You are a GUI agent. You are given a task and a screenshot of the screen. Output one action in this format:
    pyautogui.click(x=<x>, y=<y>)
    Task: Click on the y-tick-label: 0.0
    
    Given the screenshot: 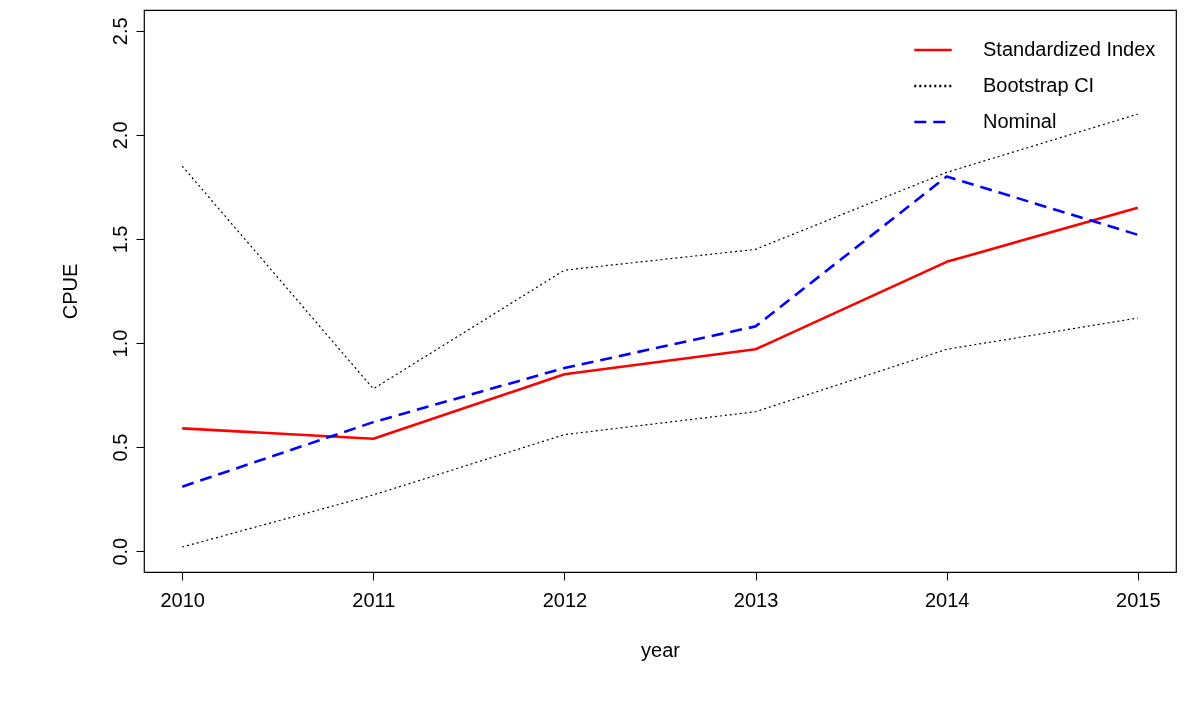 What is the action you would take?
    pyautogui.click(x=119, y=551)
    